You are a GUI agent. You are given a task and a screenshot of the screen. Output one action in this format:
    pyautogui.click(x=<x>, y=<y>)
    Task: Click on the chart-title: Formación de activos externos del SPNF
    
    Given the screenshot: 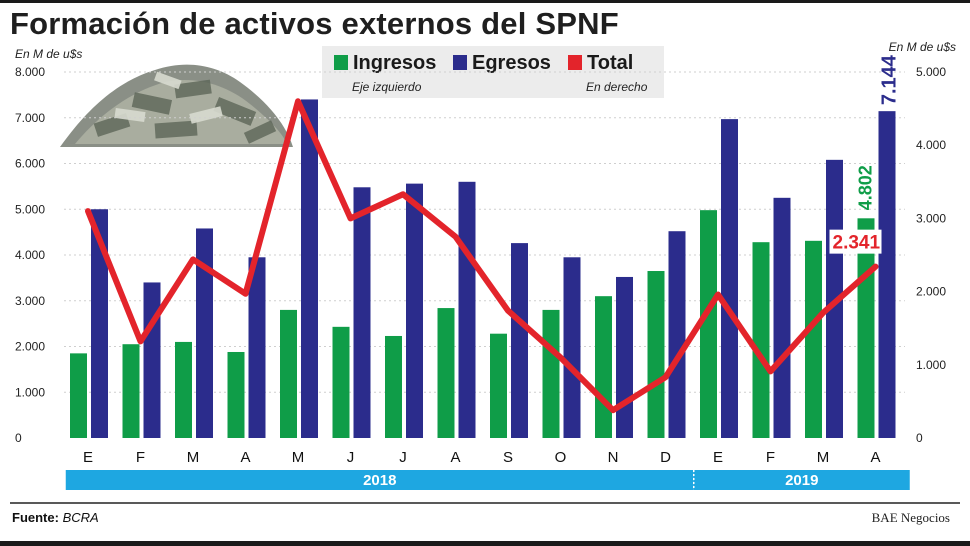 What is the action you would take?
    pyautogui.click(x=314, y=23)
    